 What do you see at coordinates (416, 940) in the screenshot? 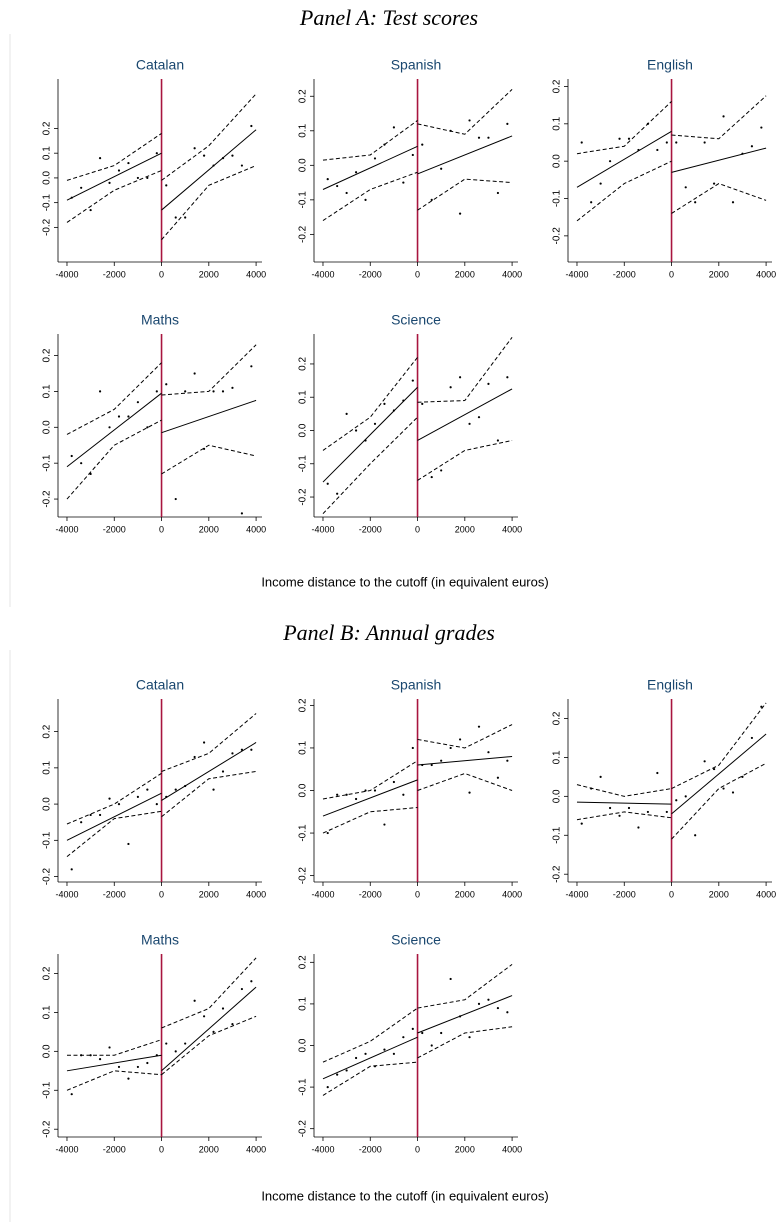
I see `chart-title: Science` at bounding box center [416, 940].